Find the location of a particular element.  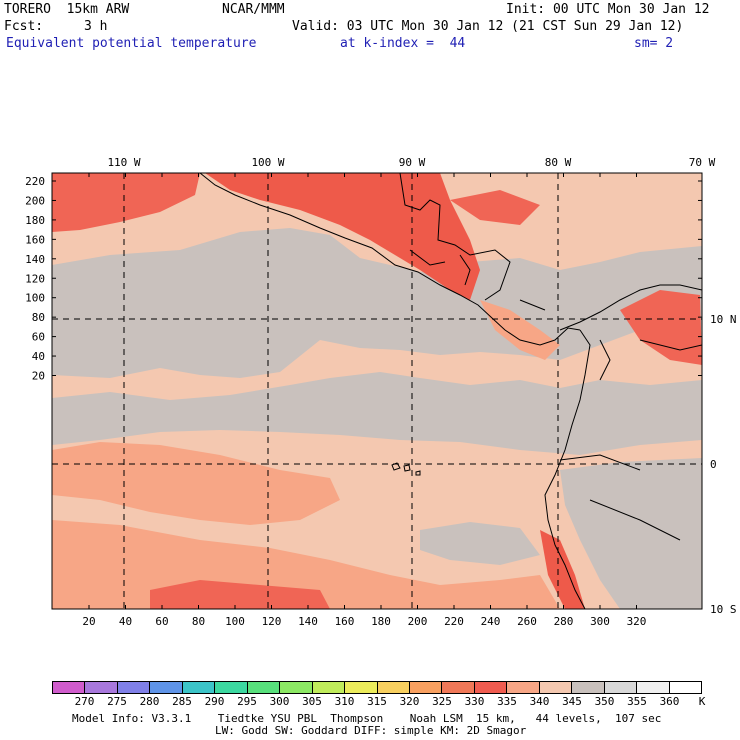

smoothing: sm= 2 is located at coordinates (654, 43).